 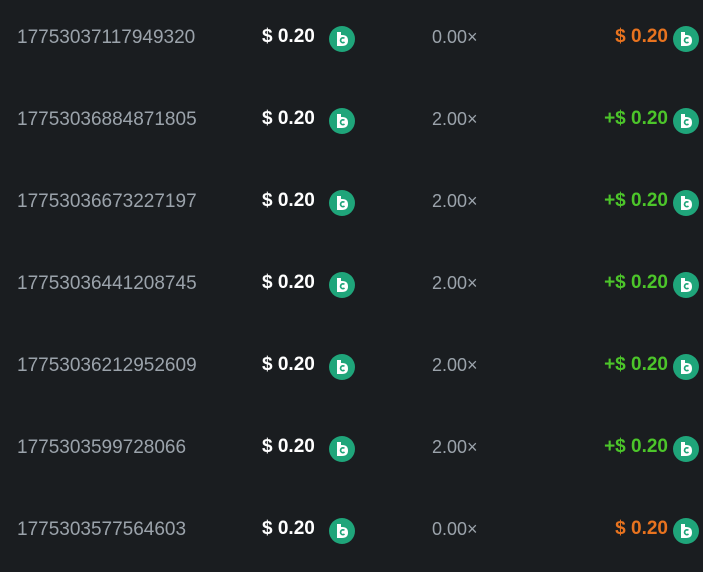 What do you see at coordinates (102, 447) in the screenshot?
I see `bet-id: 1775303599728066` at bounding box center [102, 447].